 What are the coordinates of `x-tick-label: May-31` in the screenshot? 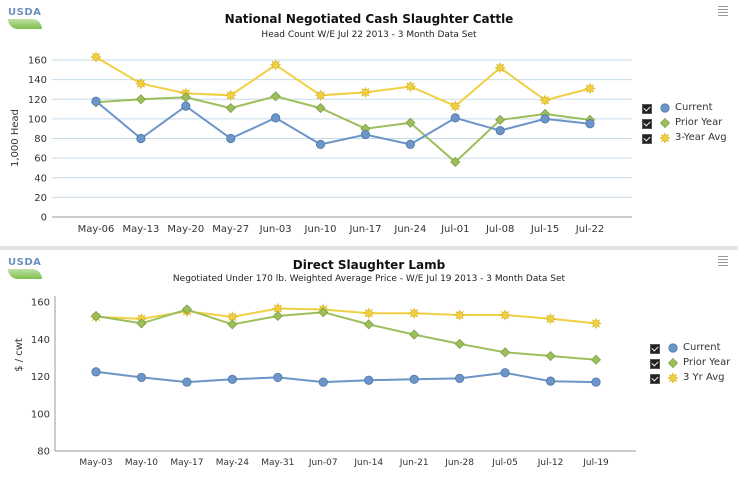 It's located at (277, 463).